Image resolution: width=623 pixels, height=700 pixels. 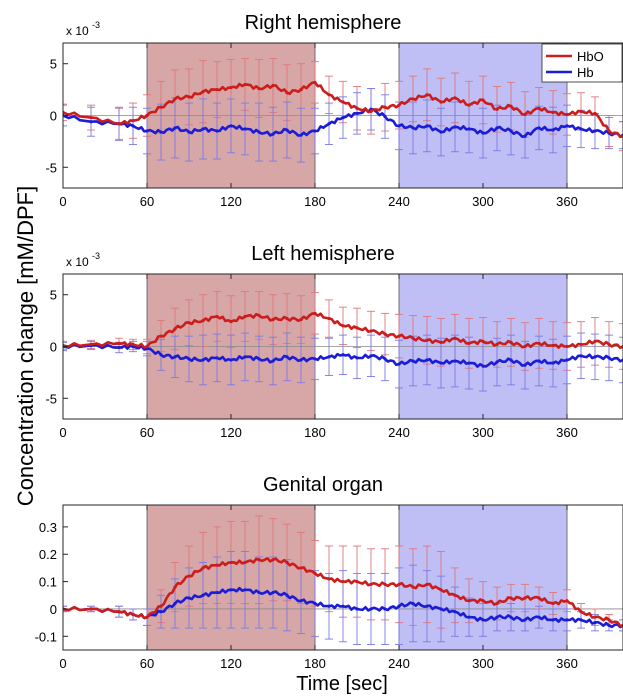 I want to click on y-tick-label: 5, so click(x=53, y=64).